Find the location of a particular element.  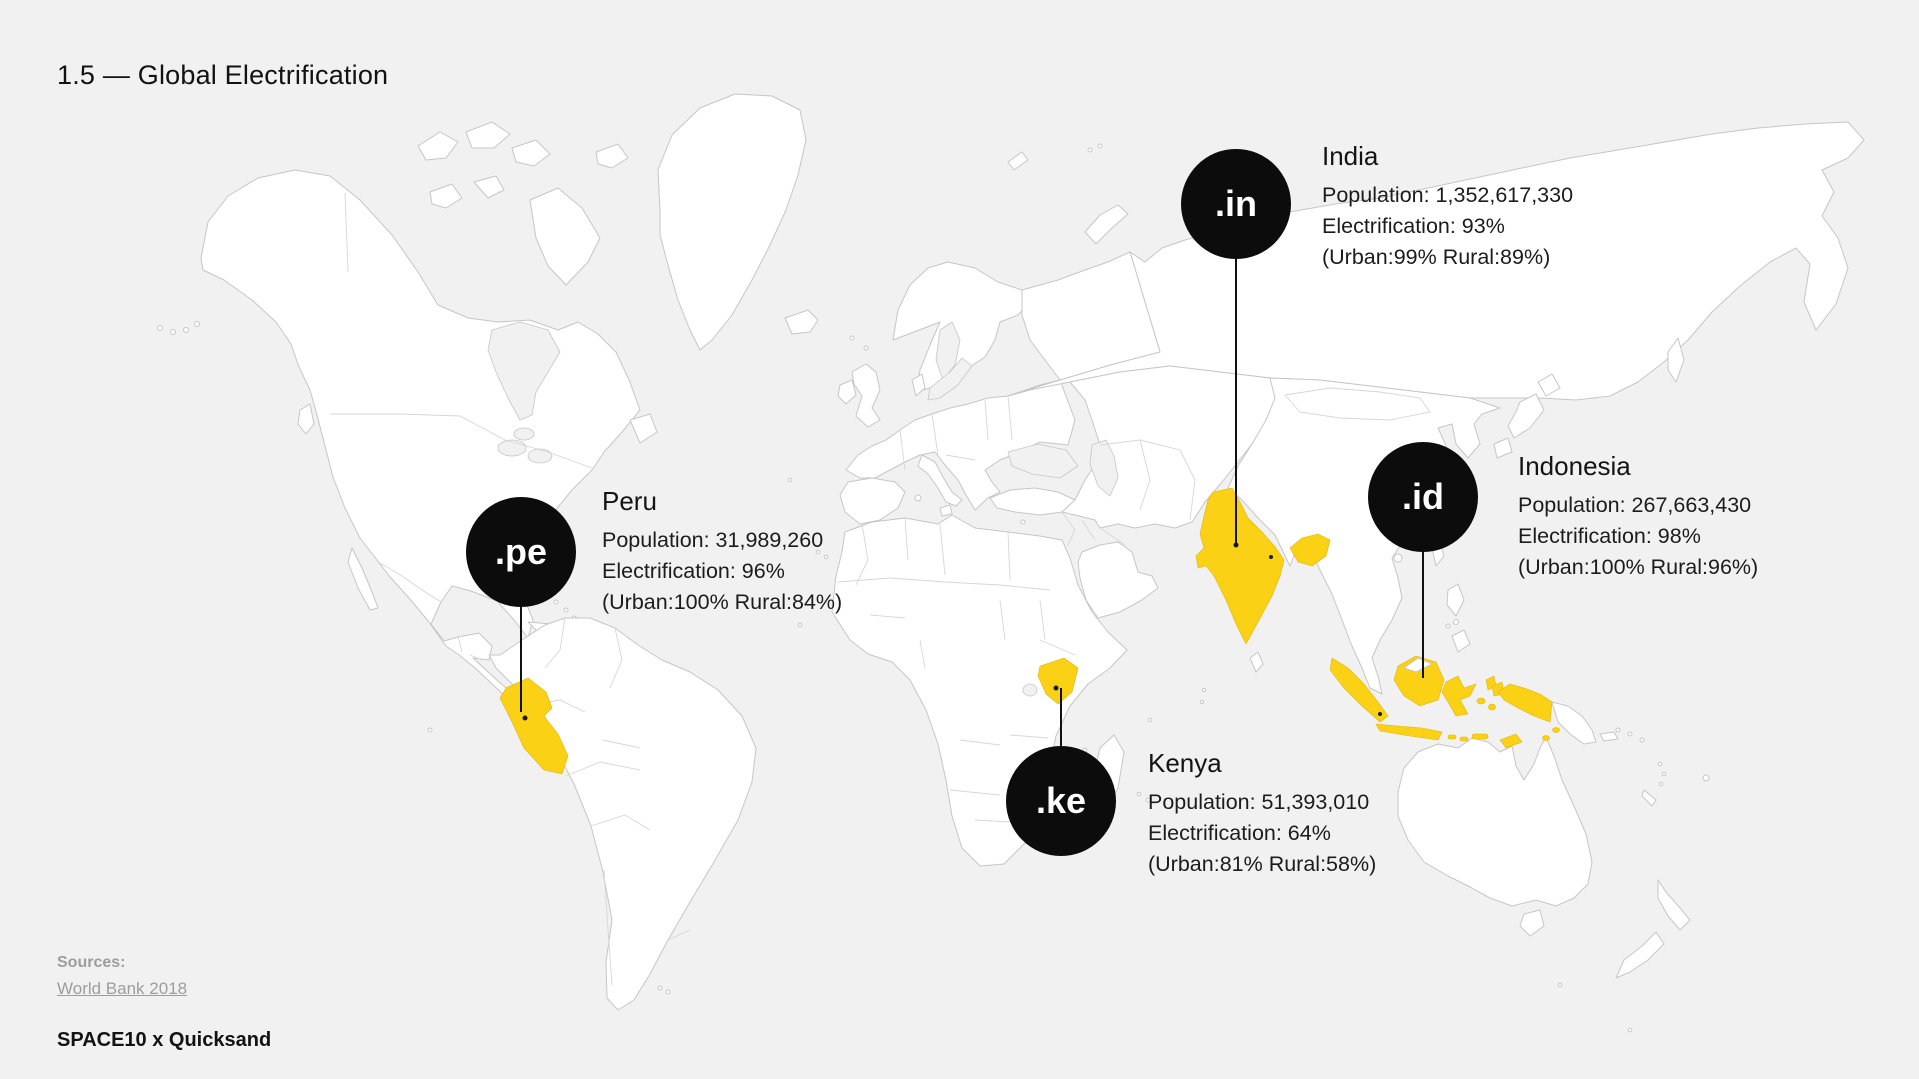

highlighted-countries is located at coordinates (1029, 631).